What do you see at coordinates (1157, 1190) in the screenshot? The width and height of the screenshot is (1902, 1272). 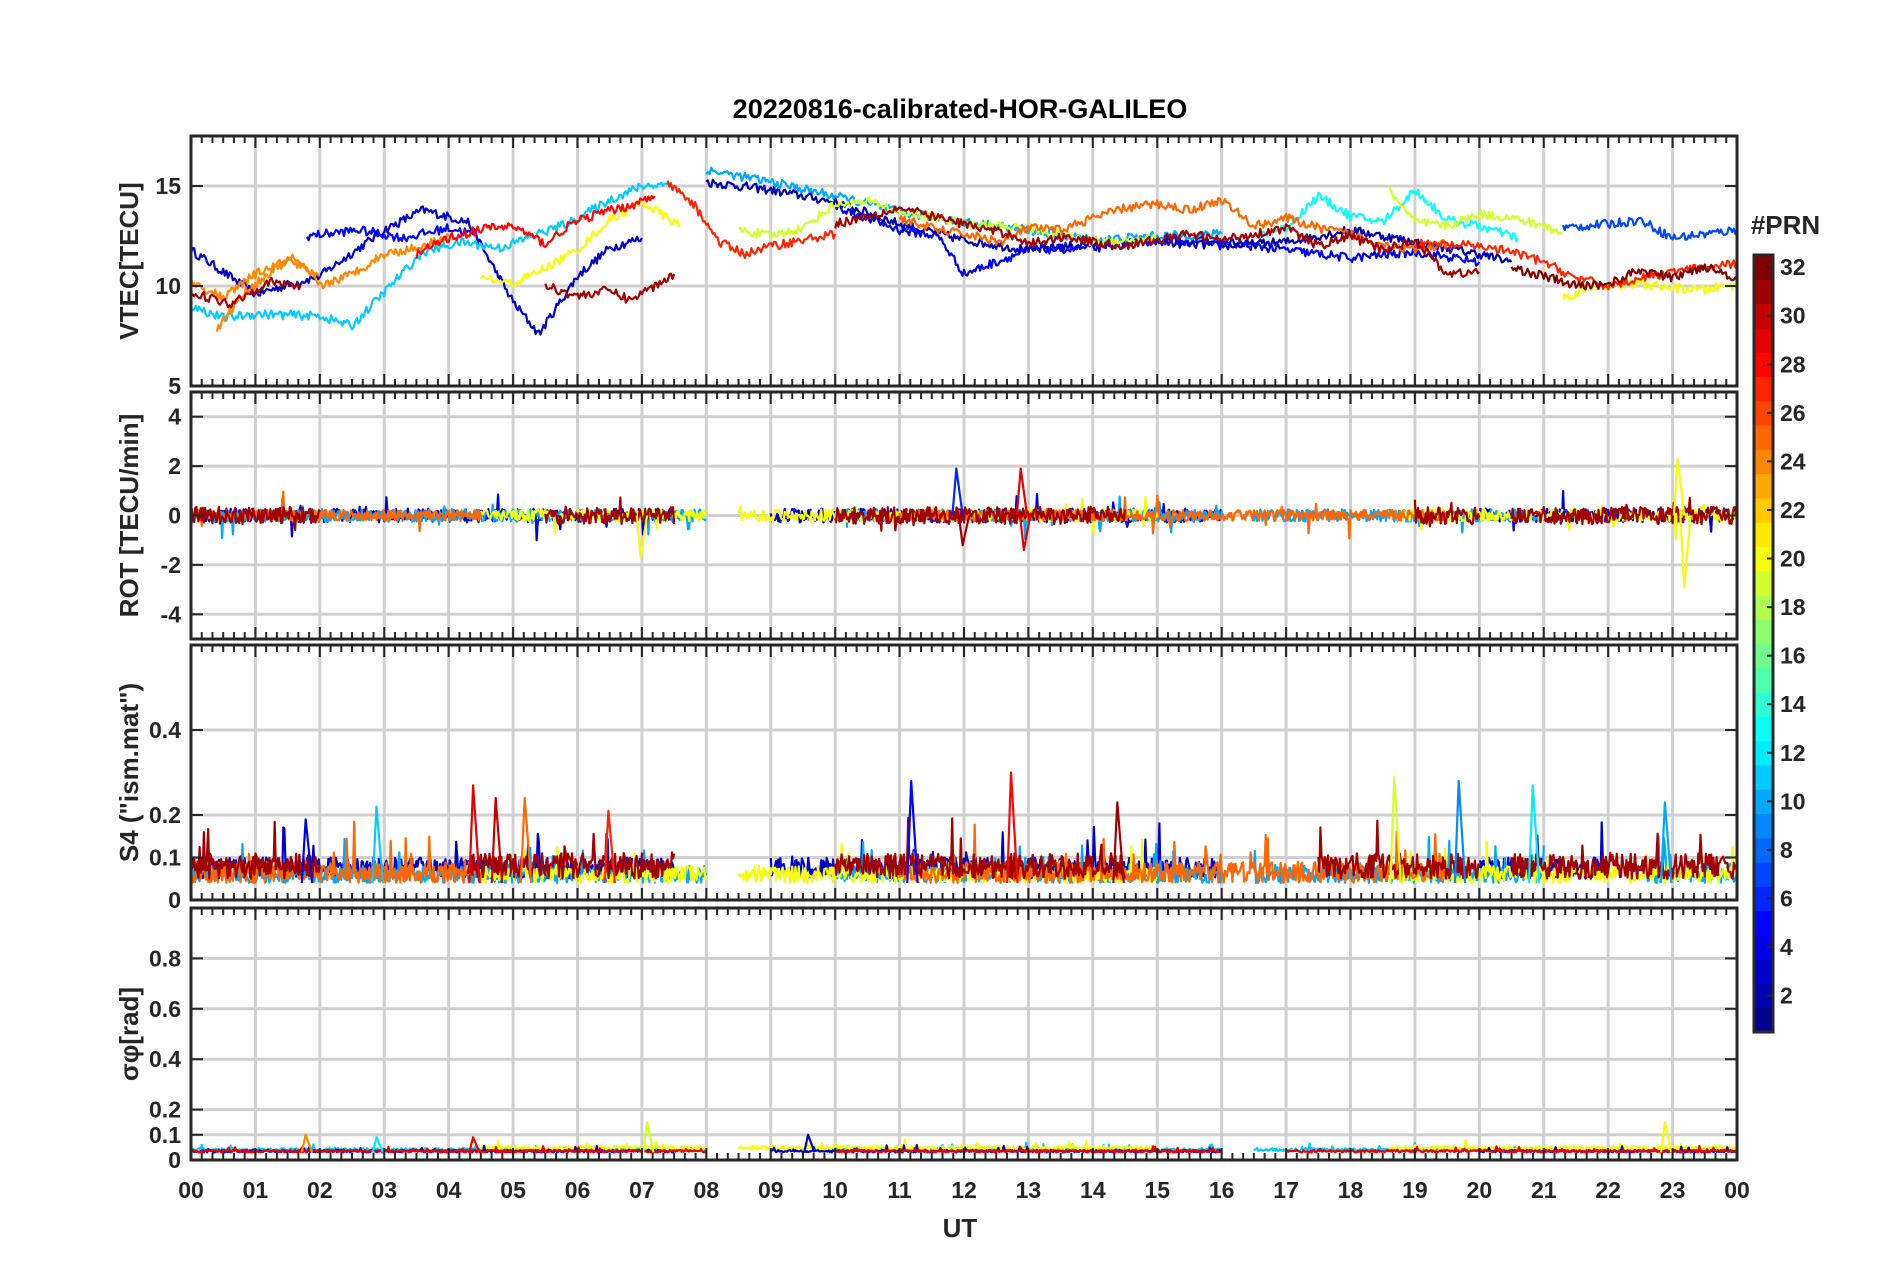 I see `x-tick-label: 15` at bounding box center [1157, 1190].